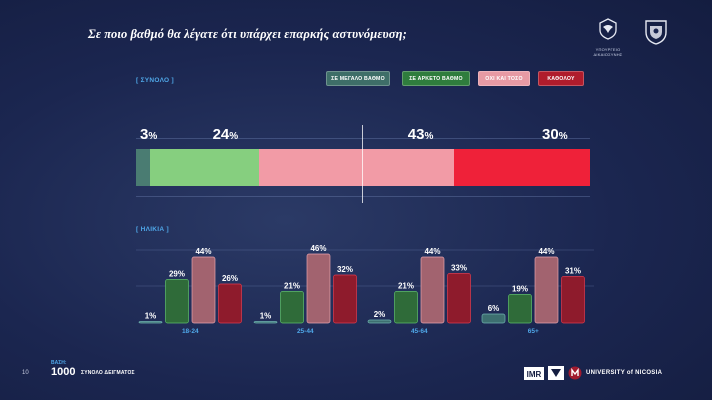 Image resolution: width=712 pixels, height=400 pixels. Describe the element at coordinates (225, 134) in the screenshot. I see `total-value-label-enough: 24%` at that location.